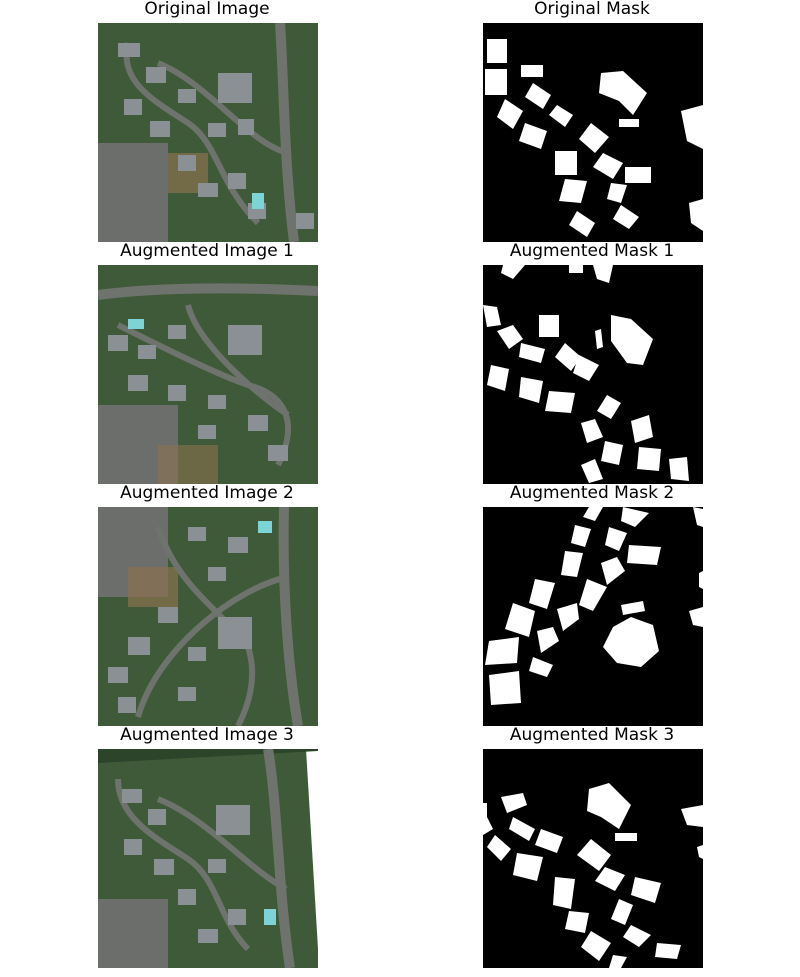  Describe the element at coordinates (592, 9) in the screenshot. I see `original-mask-title: Original Mask` at that location.